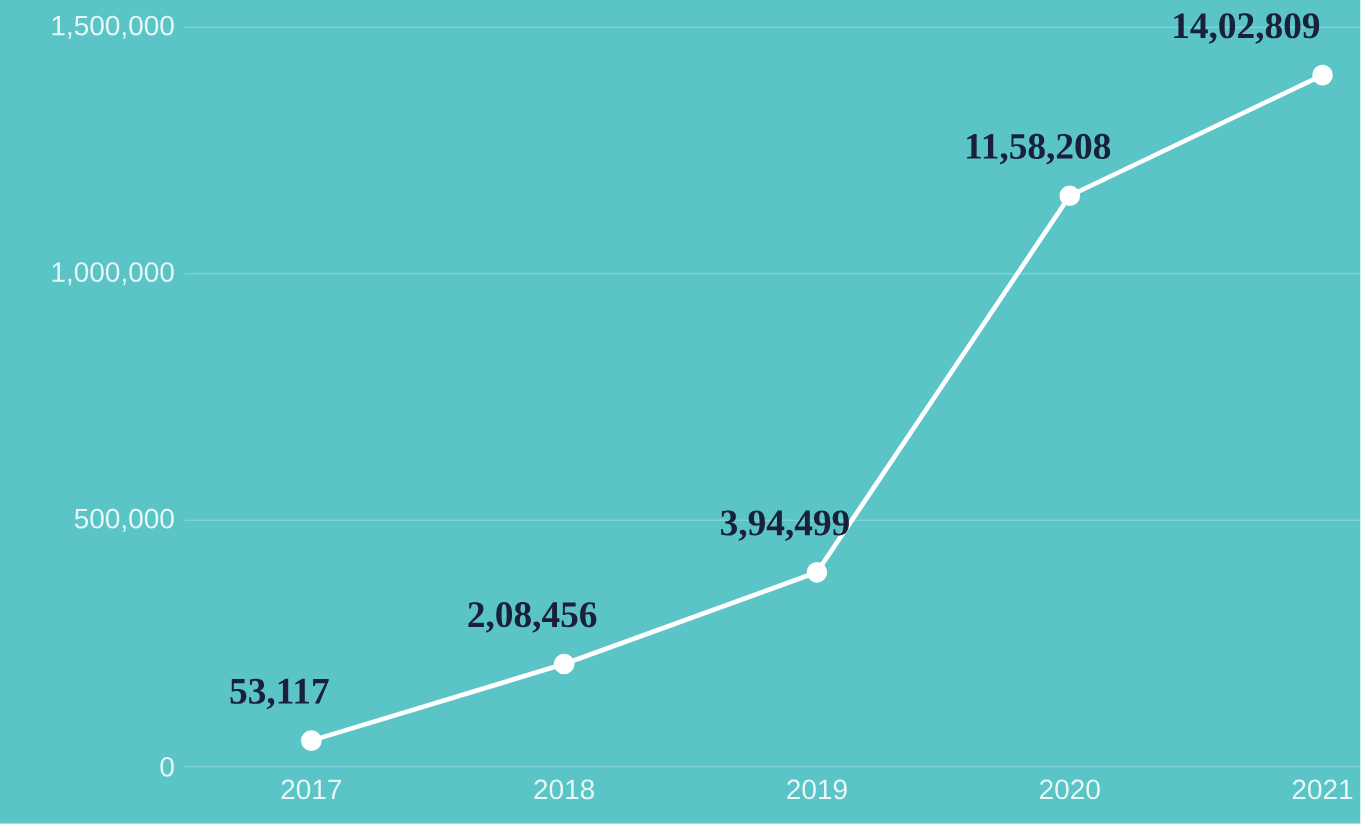 This screenshot has width=1361, height=824. What do you see at coordinates (124, 520) in the screenshot?
I see `y-tick-label: 500,000` at bounding box center [124, 520].